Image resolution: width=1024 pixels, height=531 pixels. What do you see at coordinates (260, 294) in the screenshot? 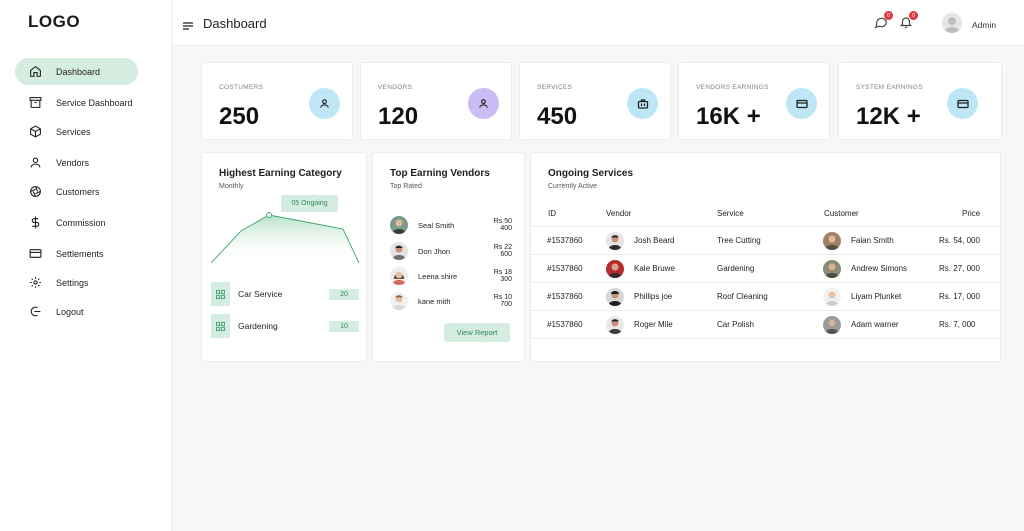
I see `category-label: Car Service` at bounding box center [260, 294].